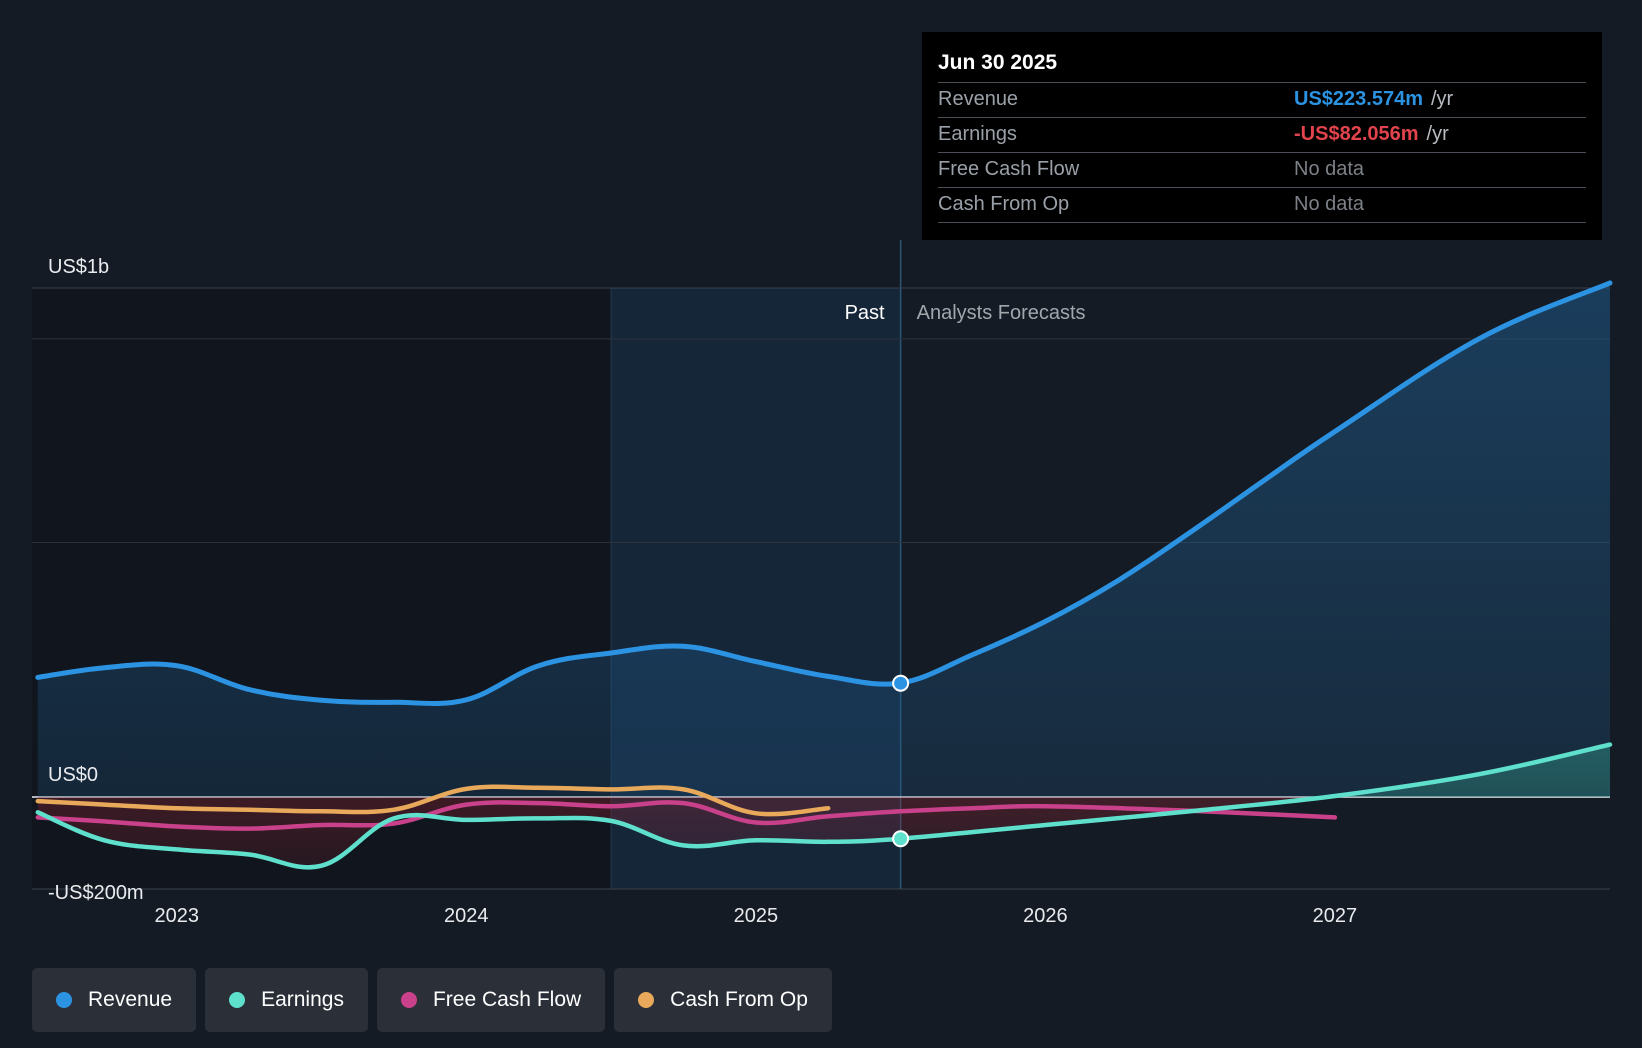  What do you see at coordinates (739, 999) in the screenshot?
I see `legend-label: Cash From Op` at bounding box center [739, 999].